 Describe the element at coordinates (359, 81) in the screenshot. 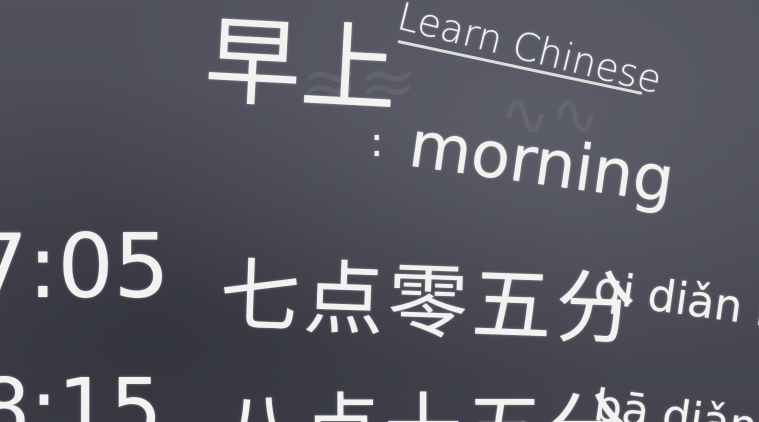

I see `erased-writing: ≈≈` at that location.